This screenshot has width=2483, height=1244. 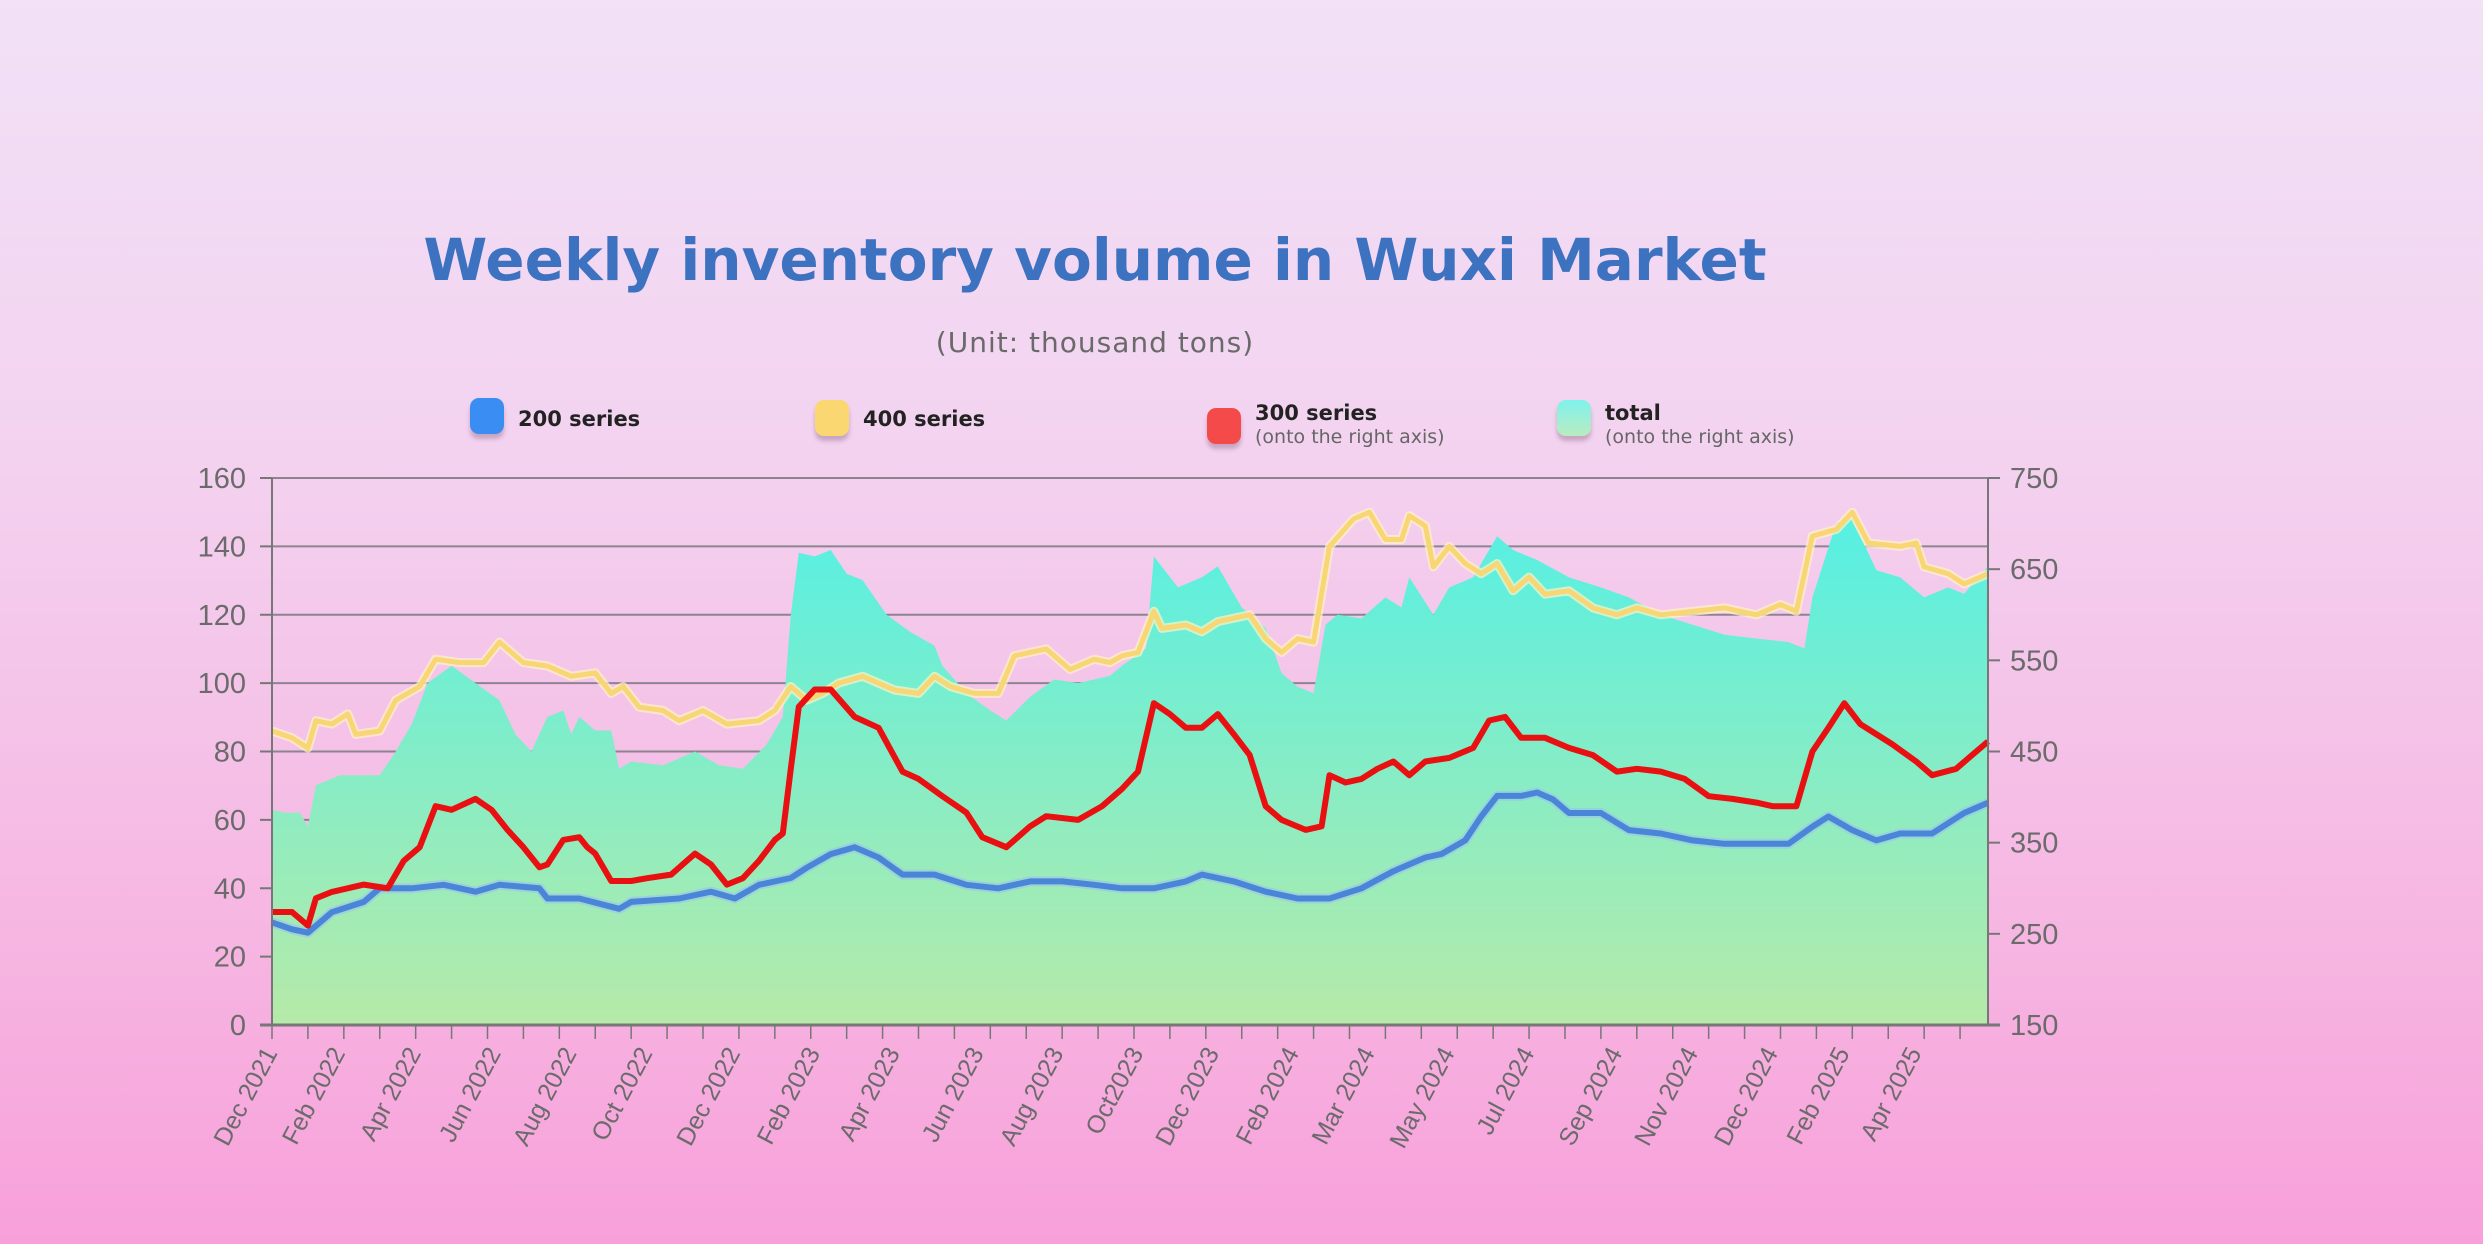 I want to click on legend-swatch-total, so click(x=1574, y=418).